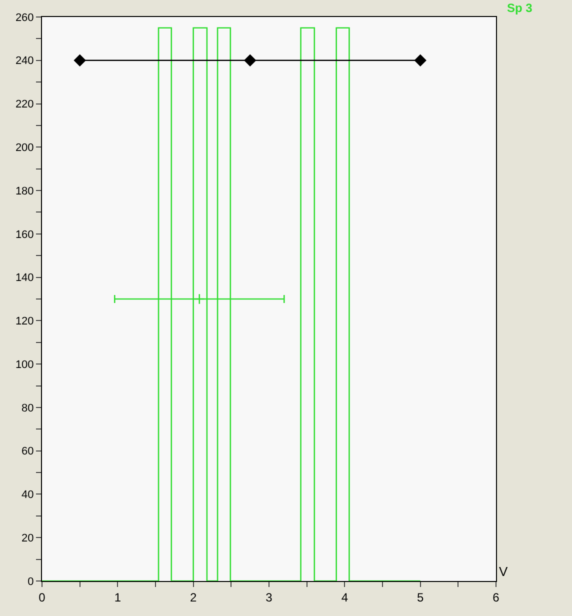 The width and height of the screenshot is (572, 616). What do you see at coordinates (24, 18) in the screenshot?
I see `y-tick-label: 260` at bounding box center [24, 18].